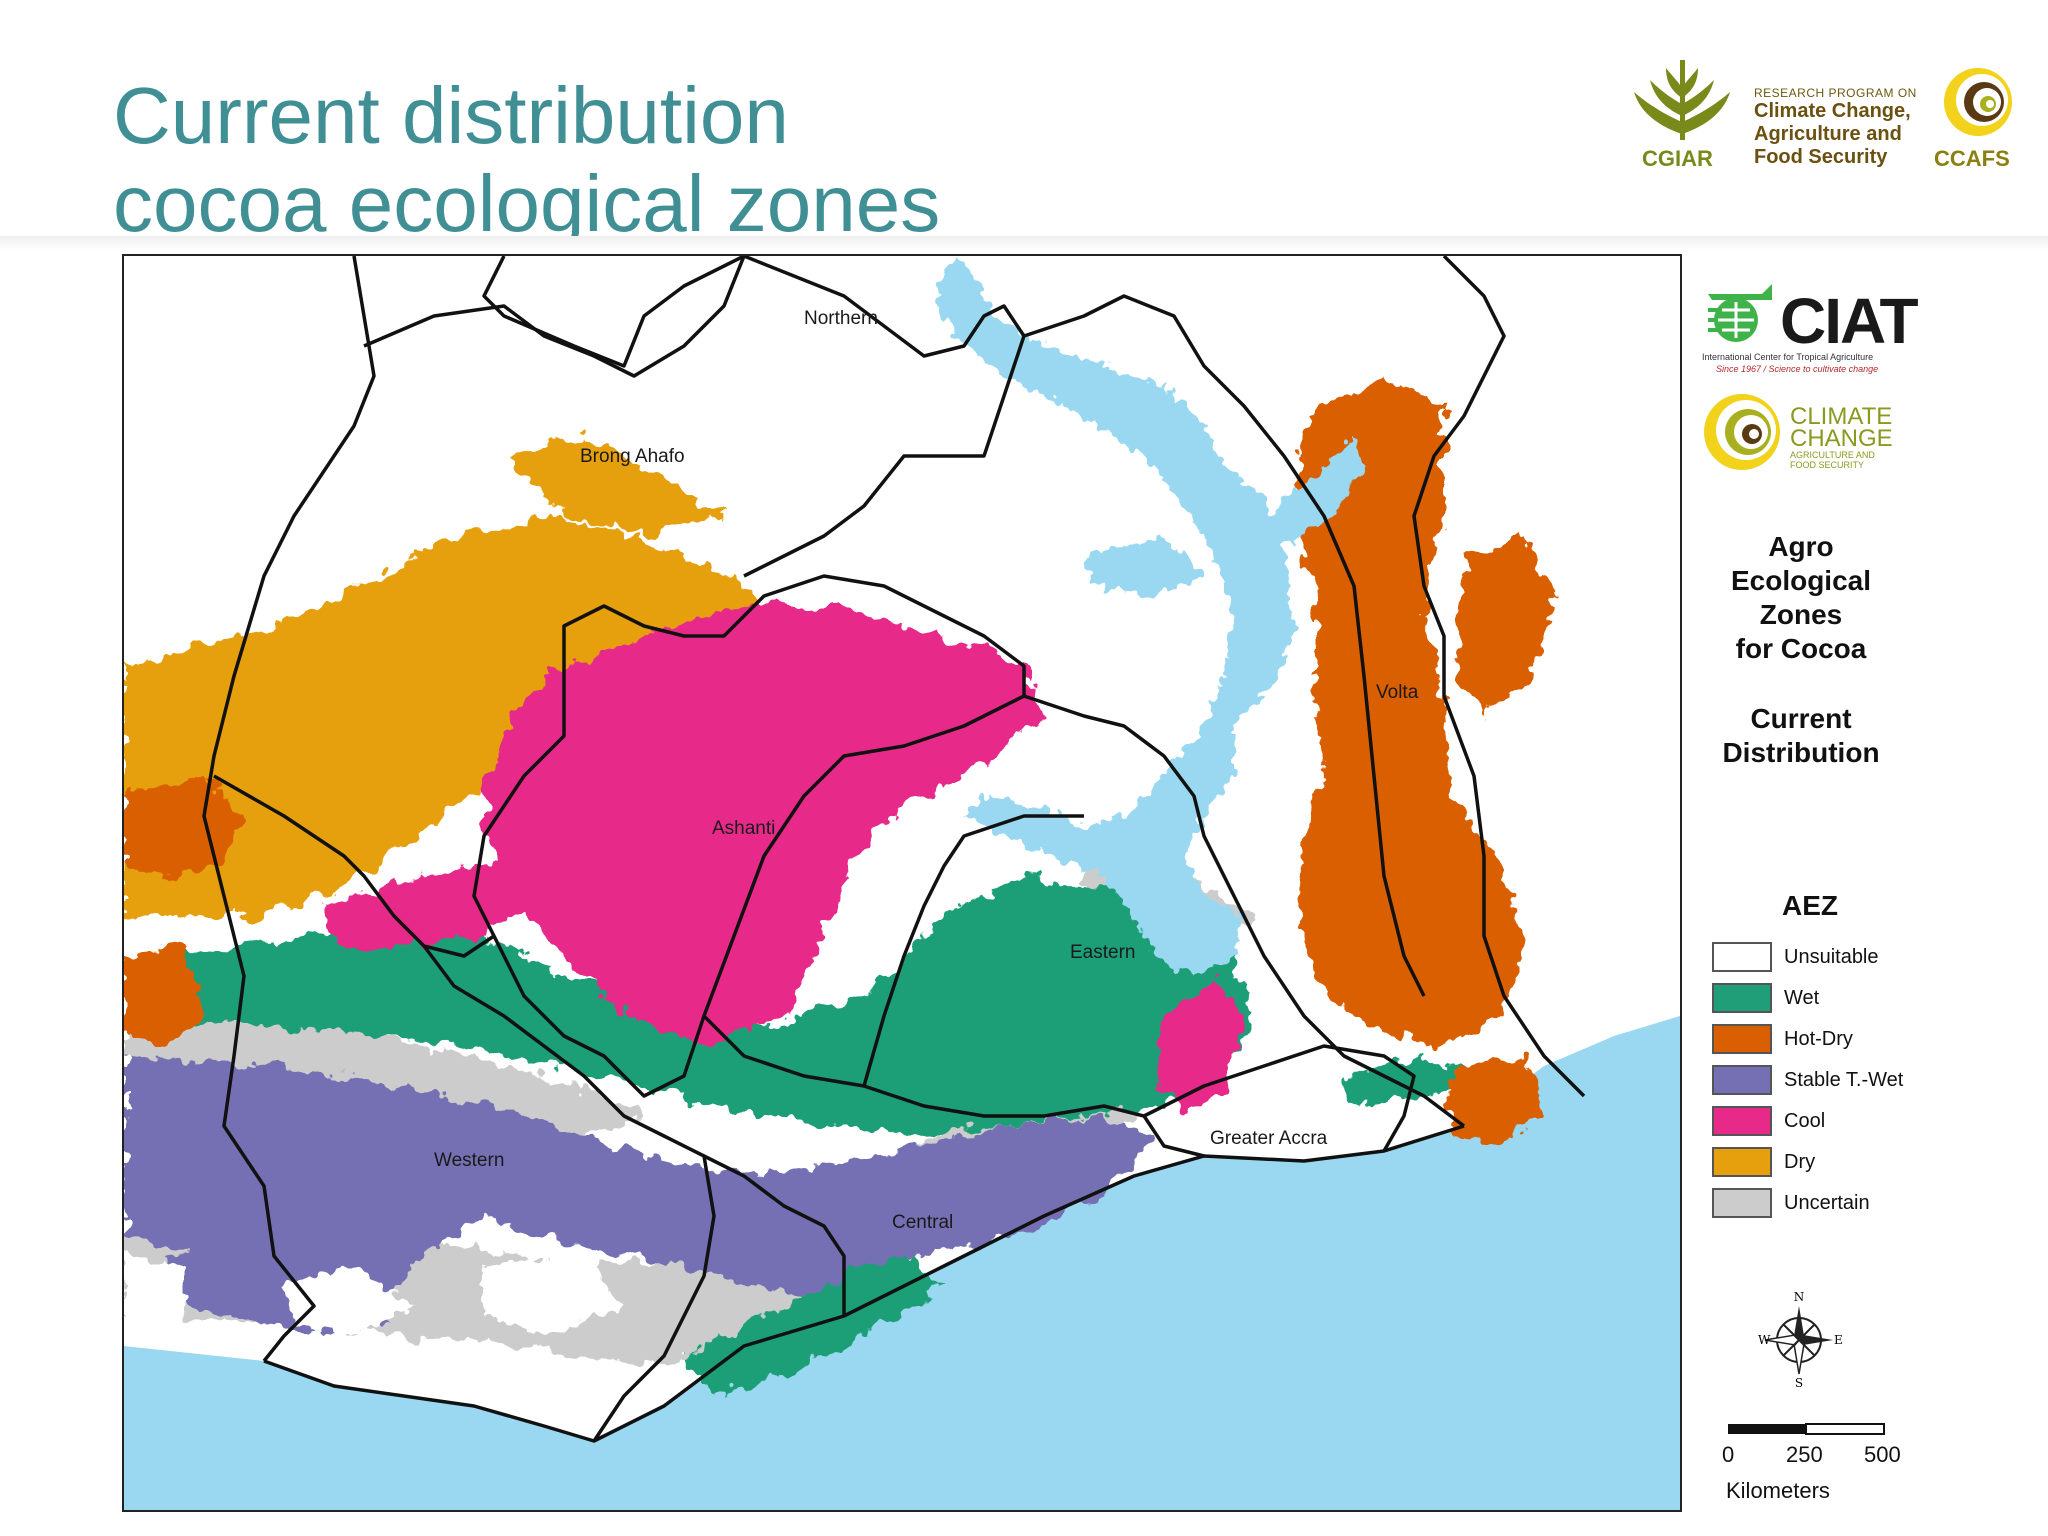 The image size is (2048, 1536). Describe the element at coordinates (1832, 455) in the screenshot. I see `cc-line-3: AGRICULTURE AND` at that location.